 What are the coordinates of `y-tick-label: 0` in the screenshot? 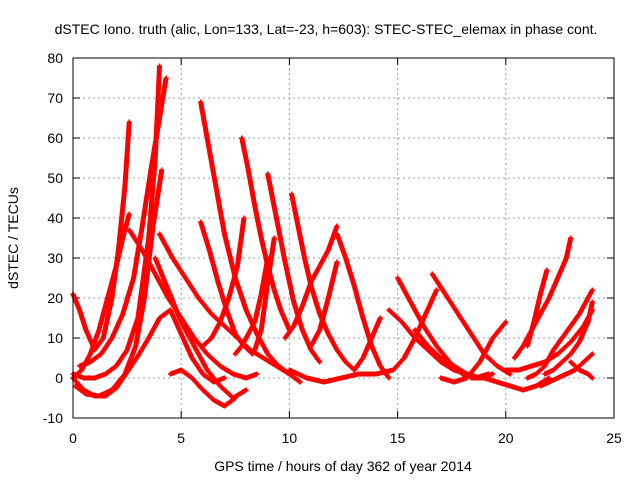 It's located at (59, 378).